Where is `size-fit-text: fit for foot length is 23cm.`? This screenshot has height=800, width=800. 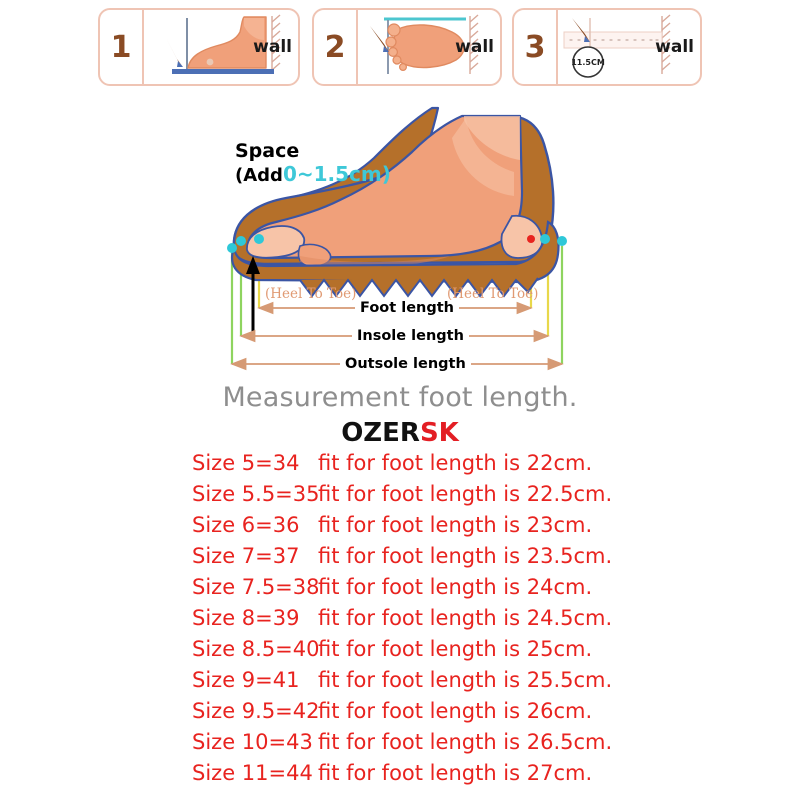 size-fit-text: fit for foot length is 23cm. is located at coordinates (455, 525).